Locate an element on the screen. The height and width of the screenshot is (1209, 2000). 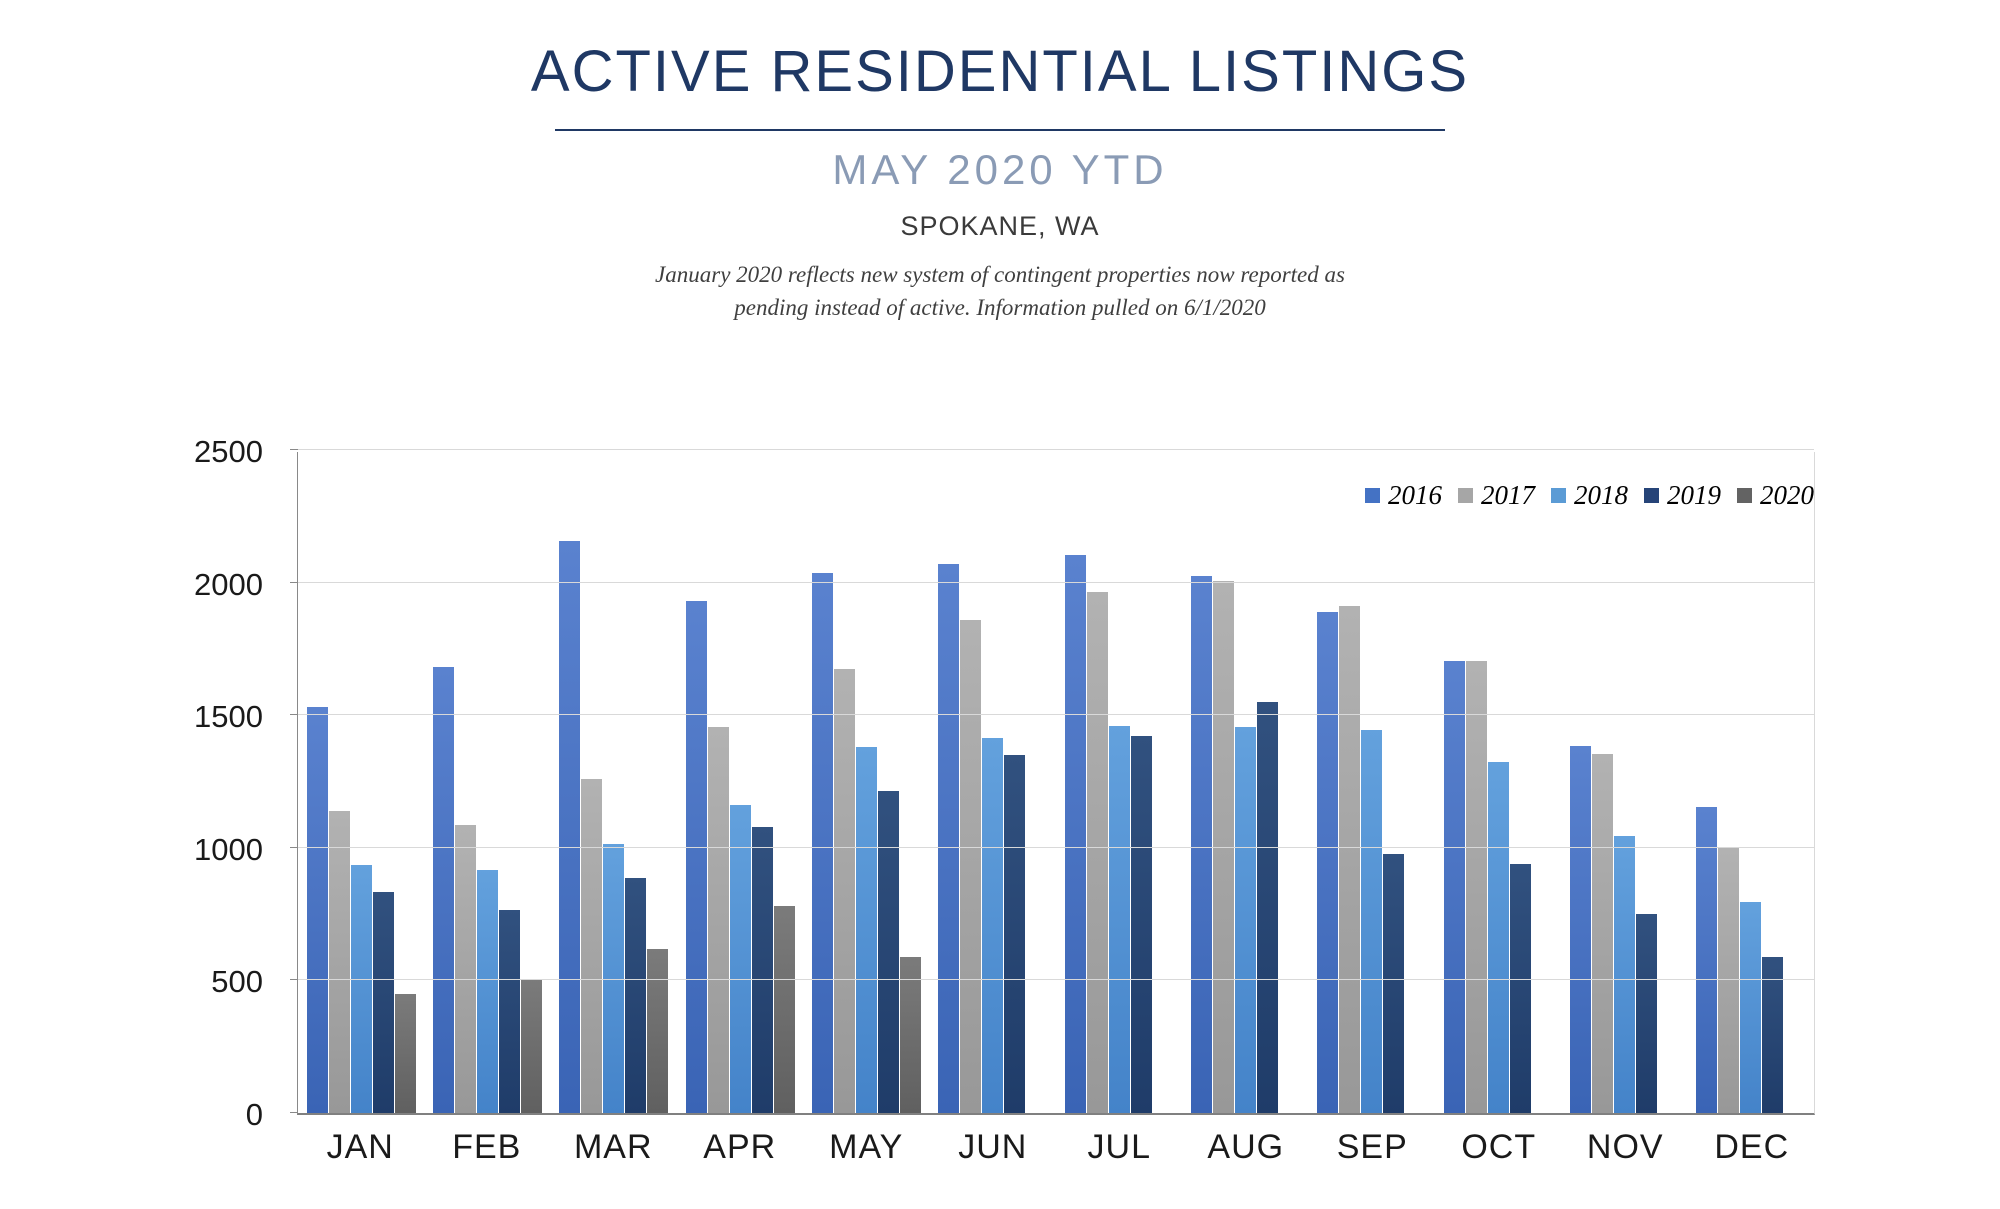
bar-2016-jun is located at coordinates (949, 838).